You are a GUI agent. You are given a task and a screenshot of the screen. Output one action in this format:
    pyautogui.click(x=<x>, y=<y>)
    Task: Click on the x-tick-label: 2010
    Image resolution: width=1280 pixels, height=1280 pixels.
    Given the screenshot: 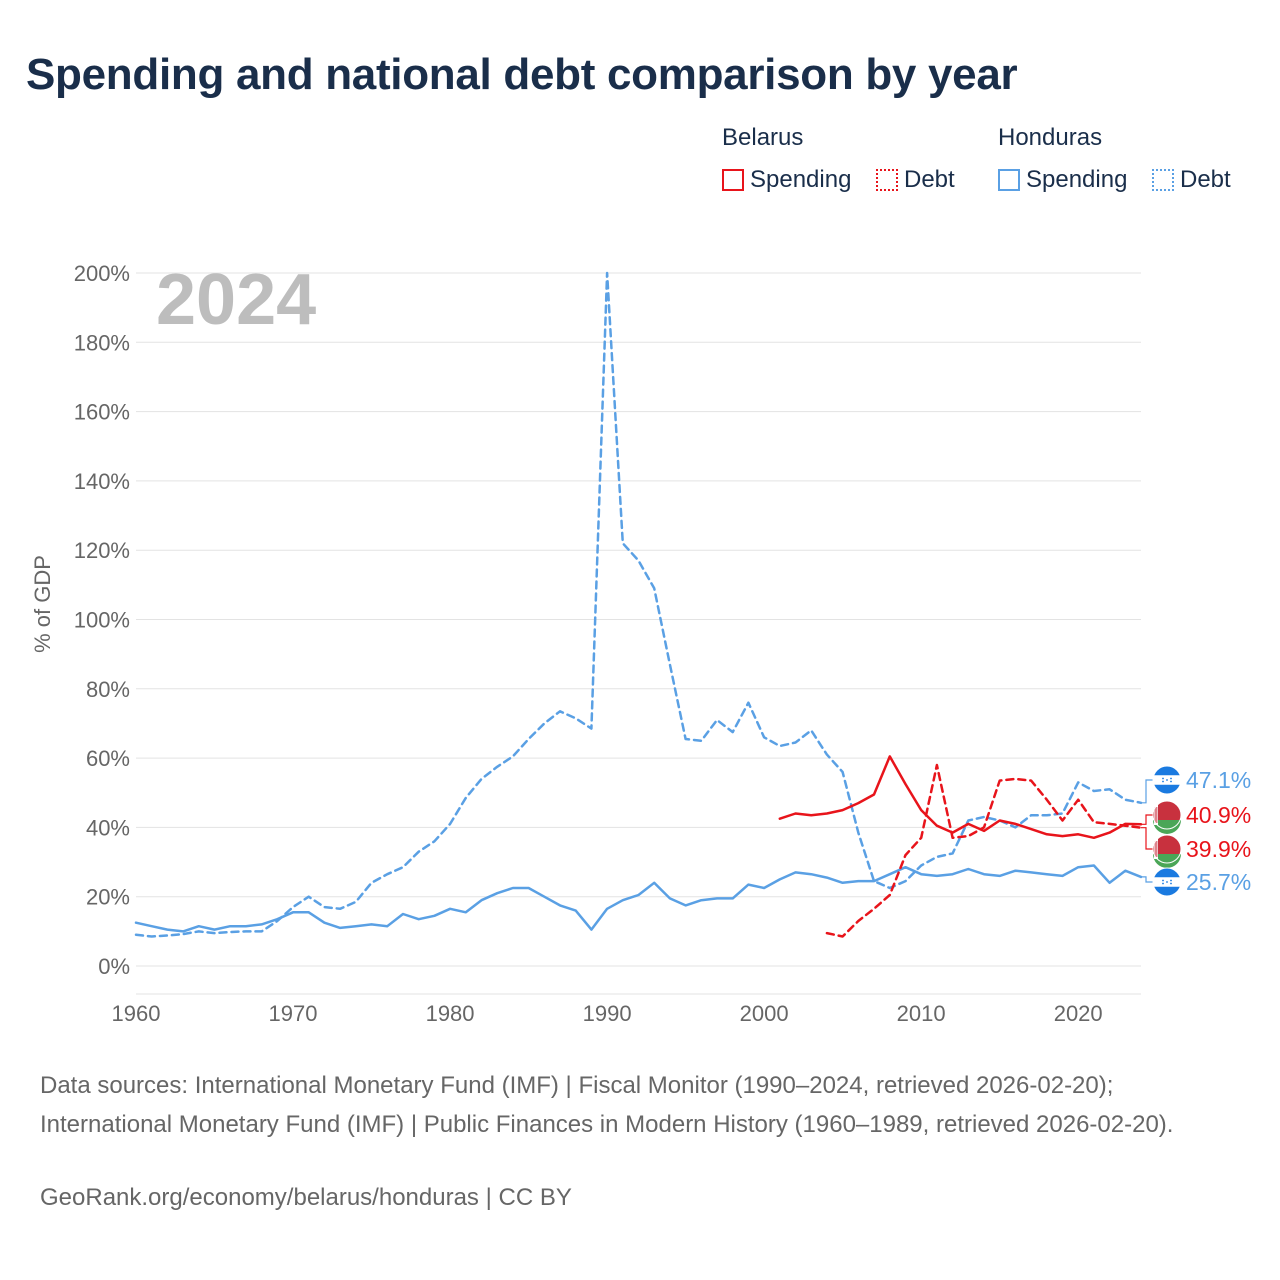 What is the action you would take?
    pyautogui.click(x=921, y=1013)
    